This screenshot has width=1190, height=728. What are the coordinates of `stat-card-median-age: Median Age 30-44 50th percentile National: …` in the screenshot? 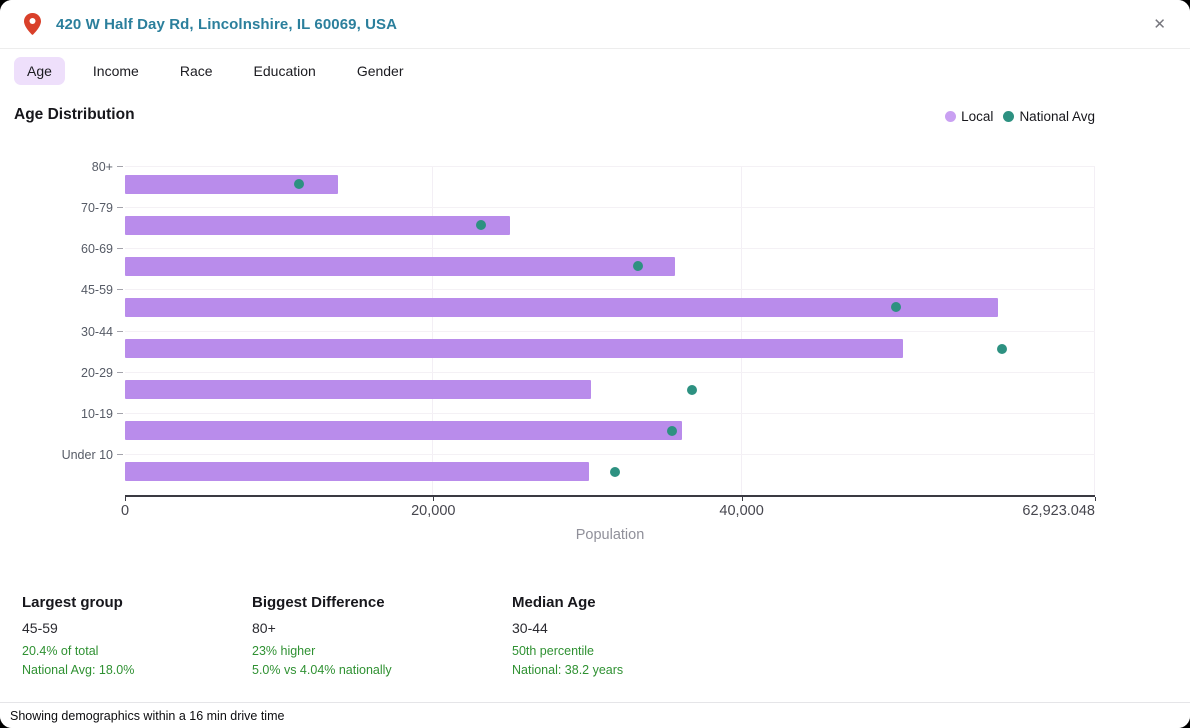 It's located at (567, 636).